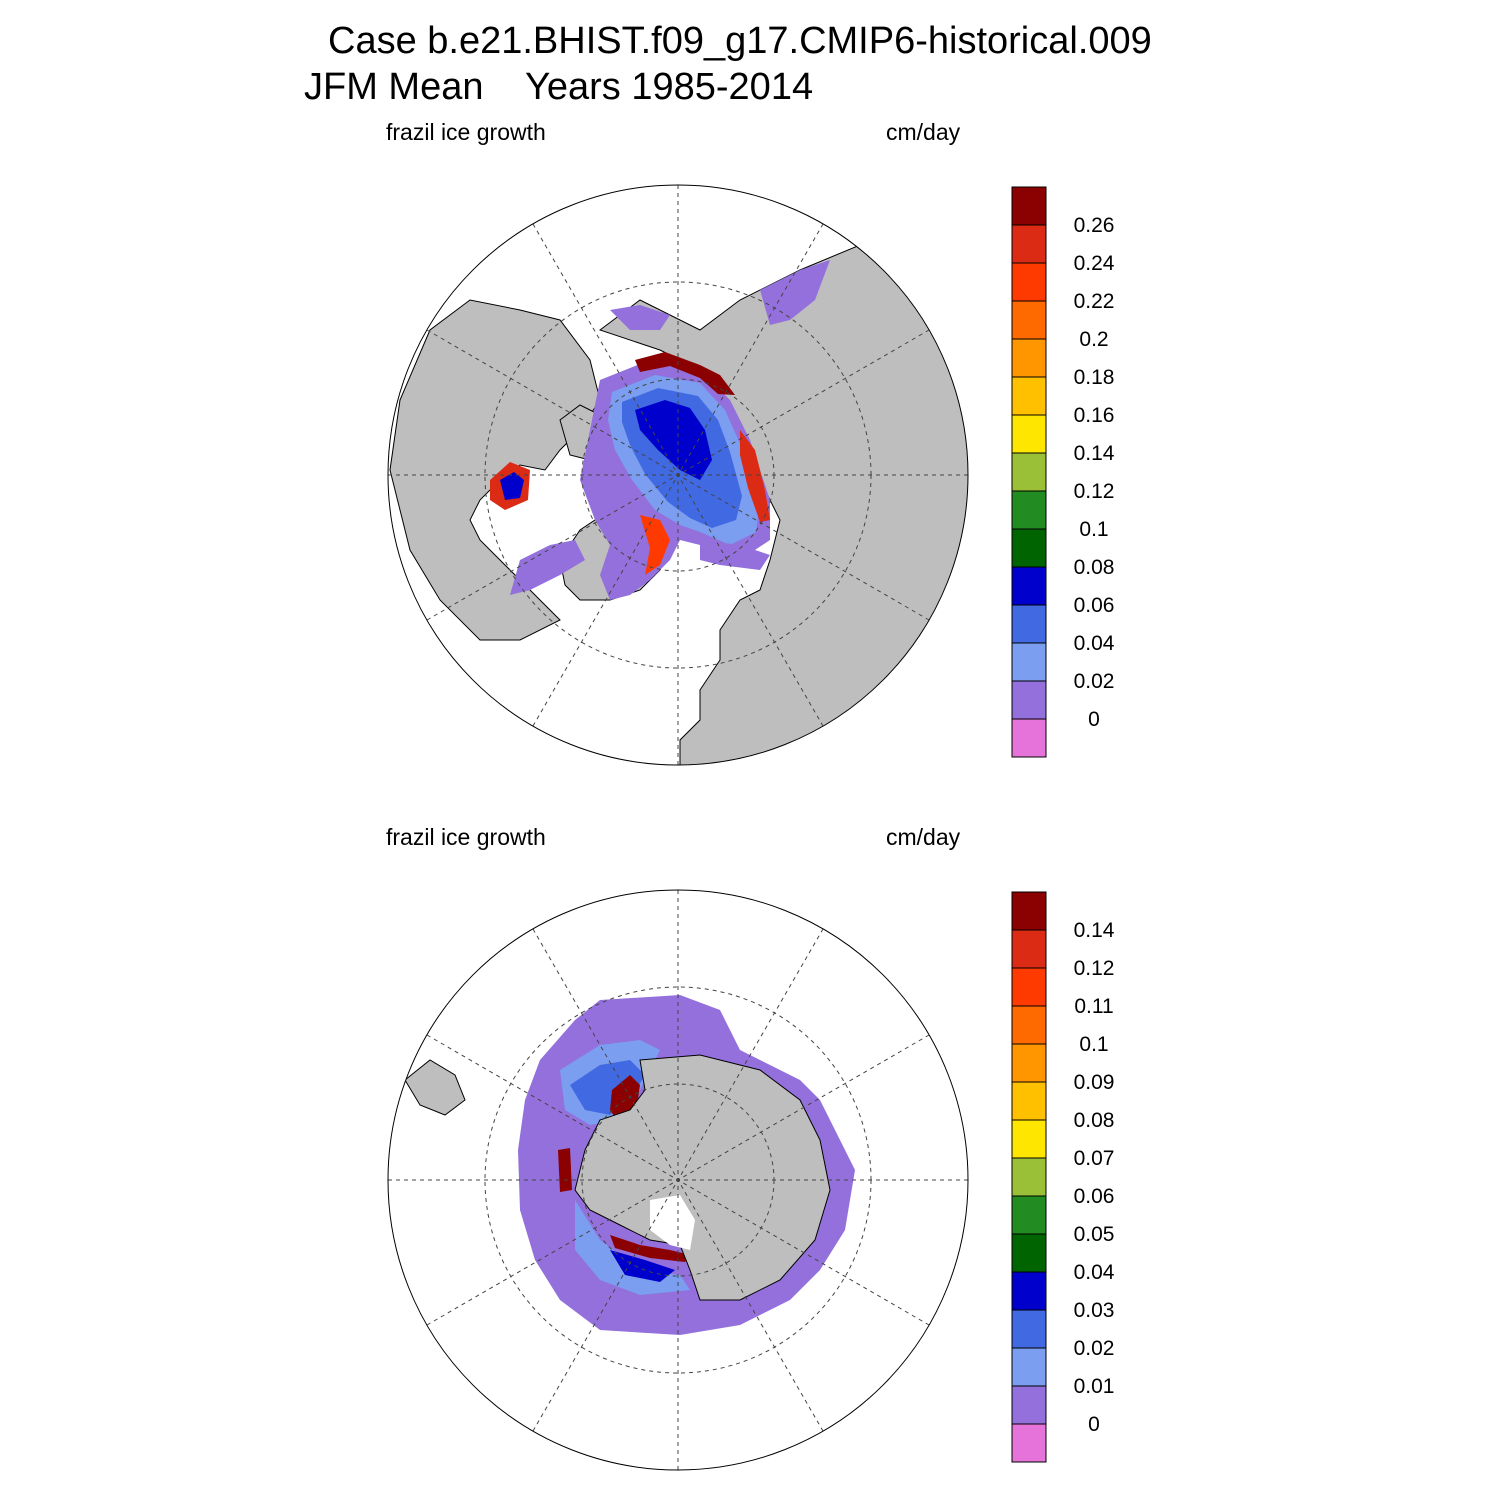 This screenshot has height=1500, width=1500. Describe the element at coordinates (1094, 301) in the screenshot. I see `north-colorbar-tick-label: 0.22` at that location.